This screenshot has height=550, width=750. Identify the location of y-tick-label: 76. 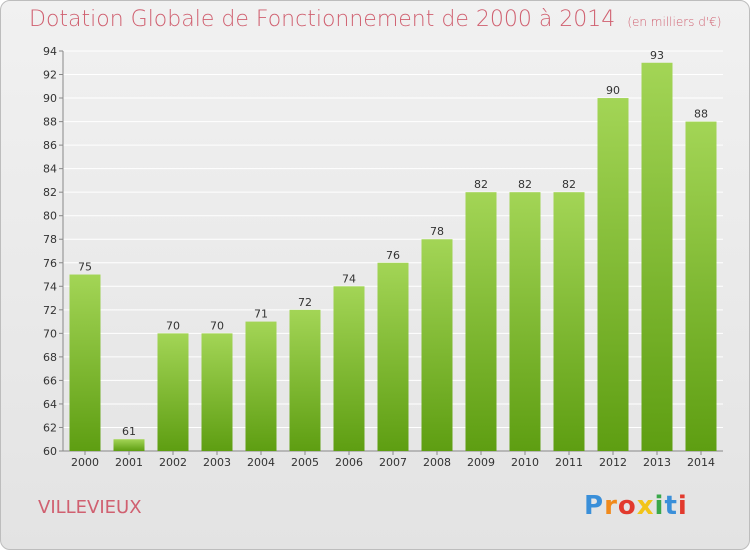
(50, 263).